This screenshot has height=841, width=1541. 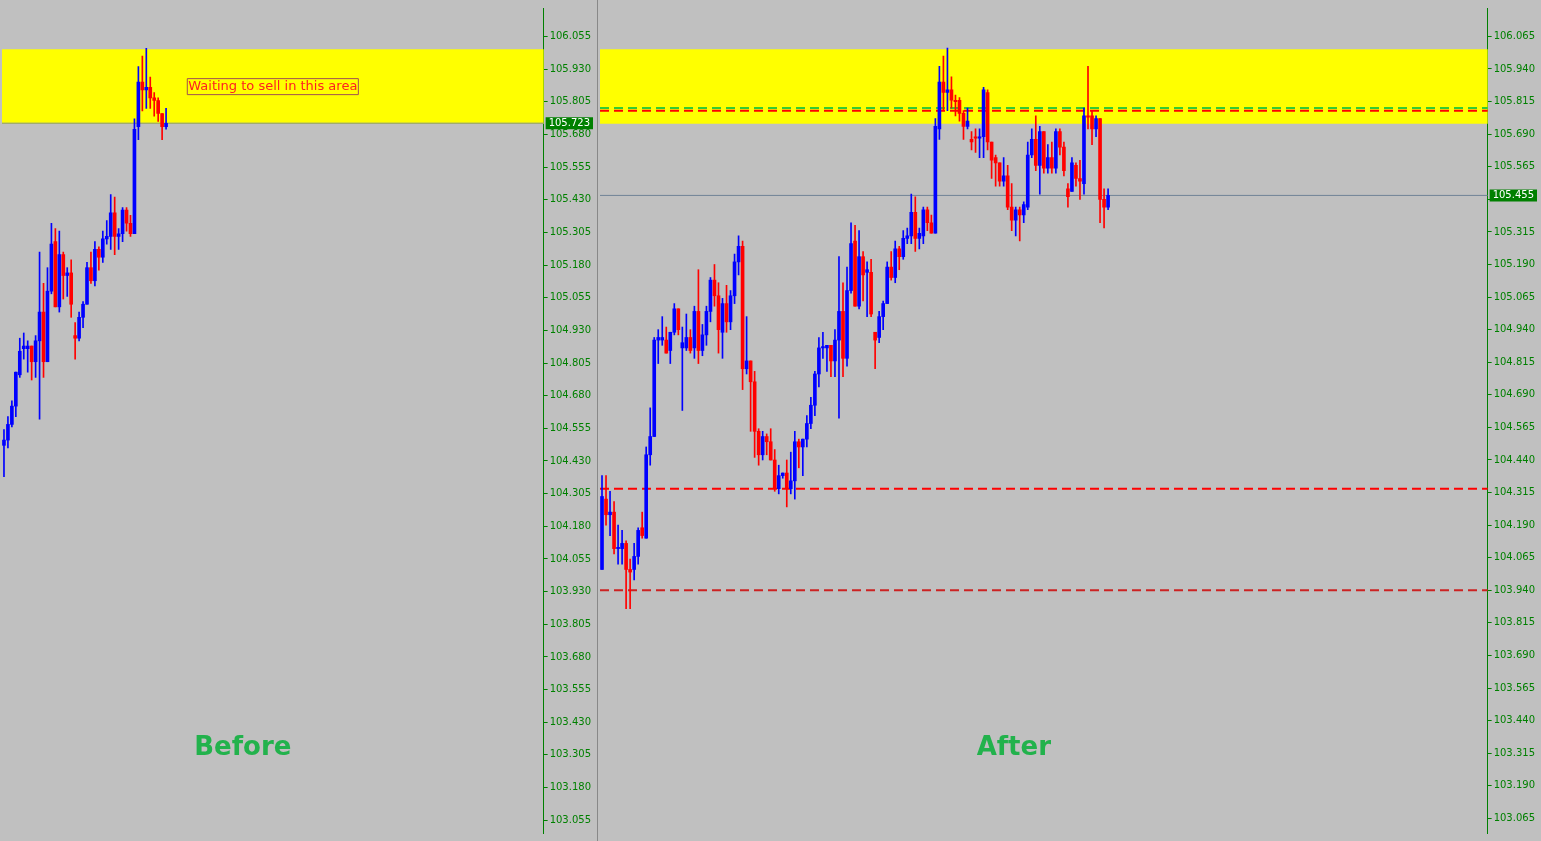 I want to click on y-tick-label: 104.065, so click(x=1514, y=557).